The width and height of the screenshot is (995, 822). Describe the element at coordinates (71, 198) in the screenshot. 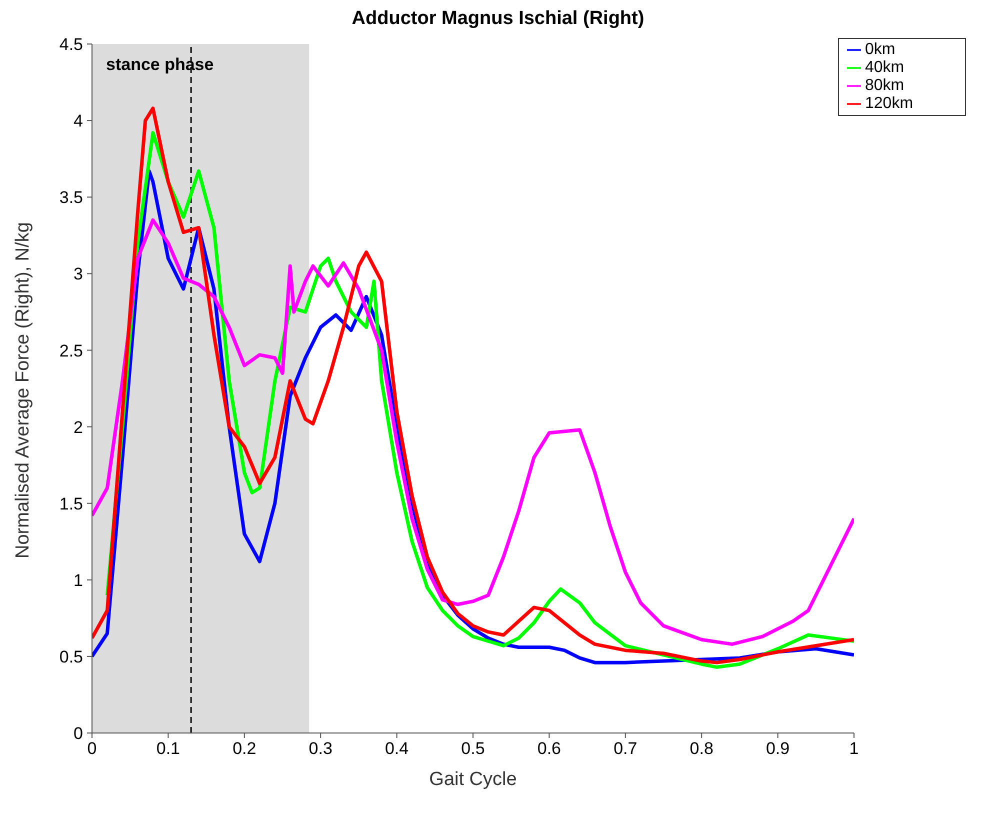

I see `y-tick-label: 3.5` at that location.